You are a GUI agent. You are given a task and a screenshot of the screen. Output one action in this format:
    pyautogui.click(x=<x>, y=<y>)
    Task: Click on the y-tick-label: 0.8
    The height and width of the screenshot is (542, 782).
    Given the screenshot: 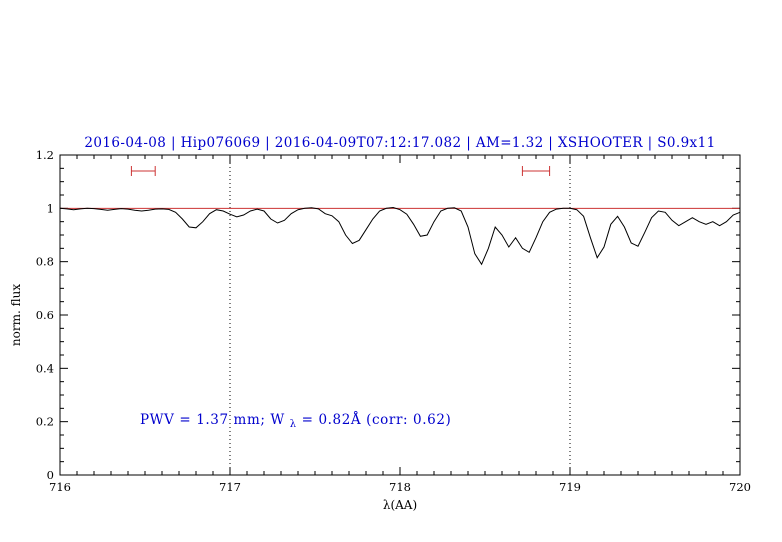 What is the action you would take?
    pyautogui.click(x=45, y=262)
    